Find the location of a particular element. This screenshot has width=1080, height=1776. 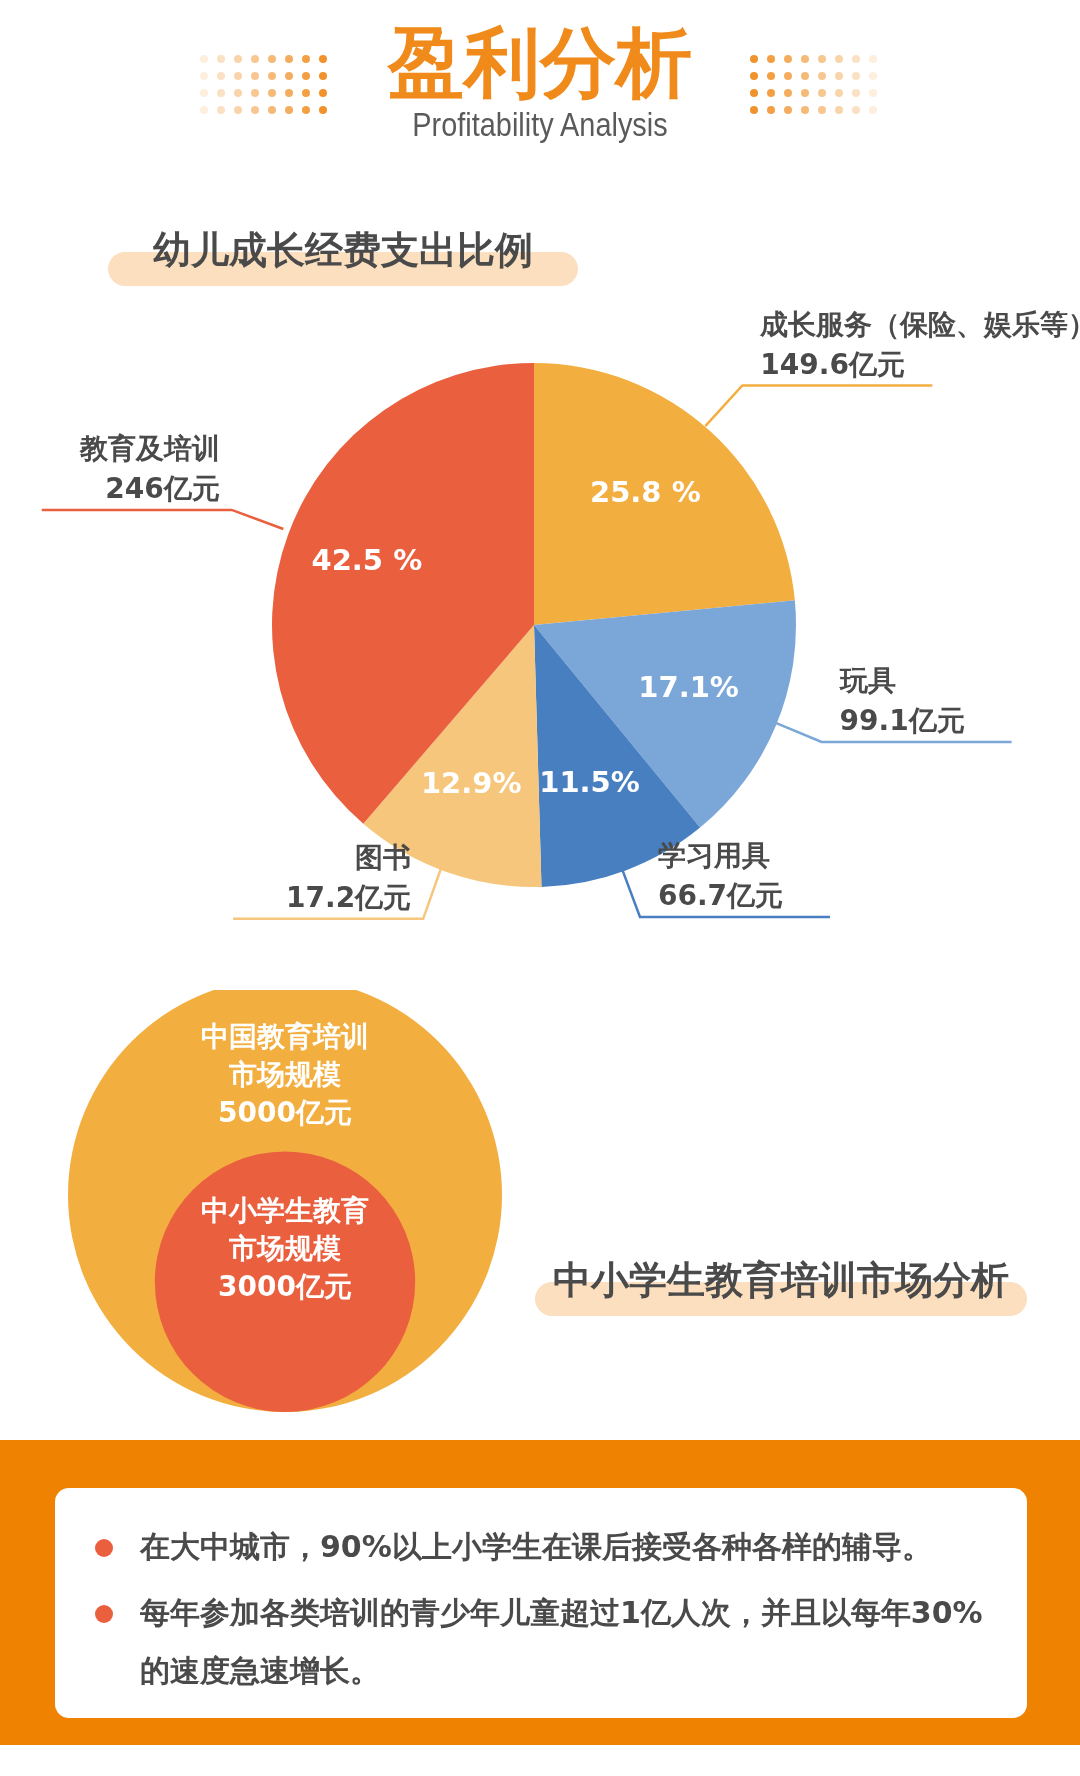

slice-label: 教育及培训 is located at coordinates (149, 448).